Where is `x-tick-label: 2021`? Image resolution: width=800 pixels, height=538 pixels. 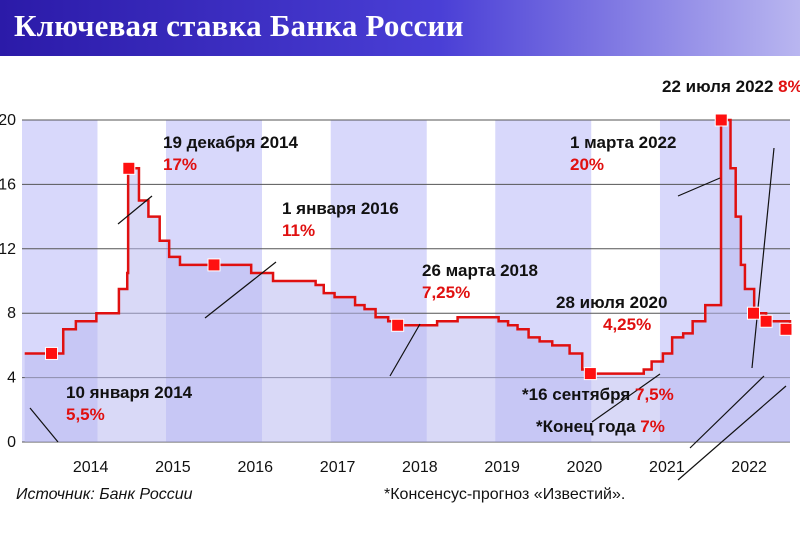 x-tick-label: 2021 is located at coordinates (667, 467).